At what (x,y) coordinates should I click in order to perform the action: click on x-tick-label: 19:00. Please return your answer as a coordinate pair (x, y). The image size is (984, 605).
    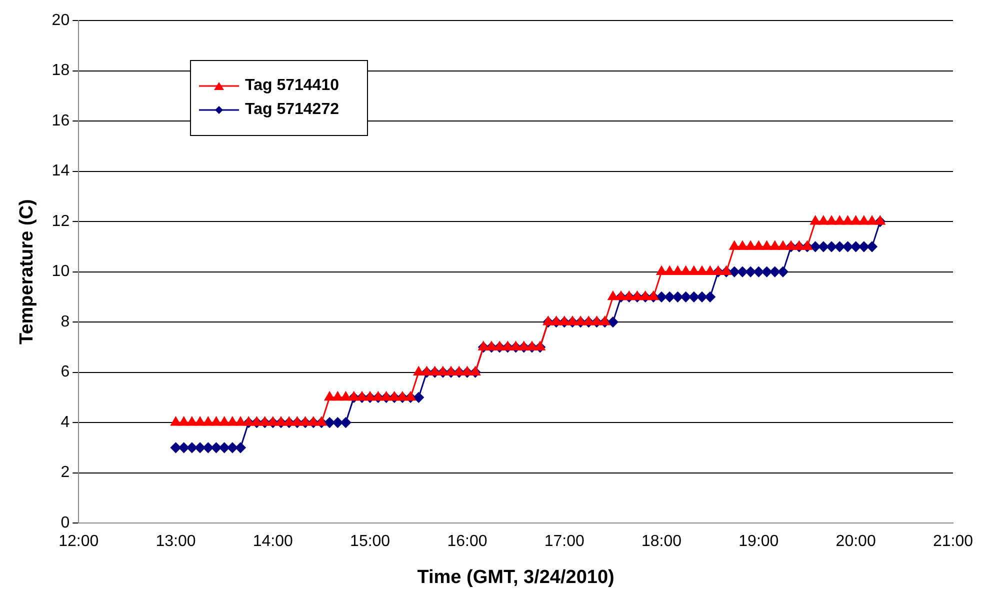
    Looking at the image, I should click on (758, 541).